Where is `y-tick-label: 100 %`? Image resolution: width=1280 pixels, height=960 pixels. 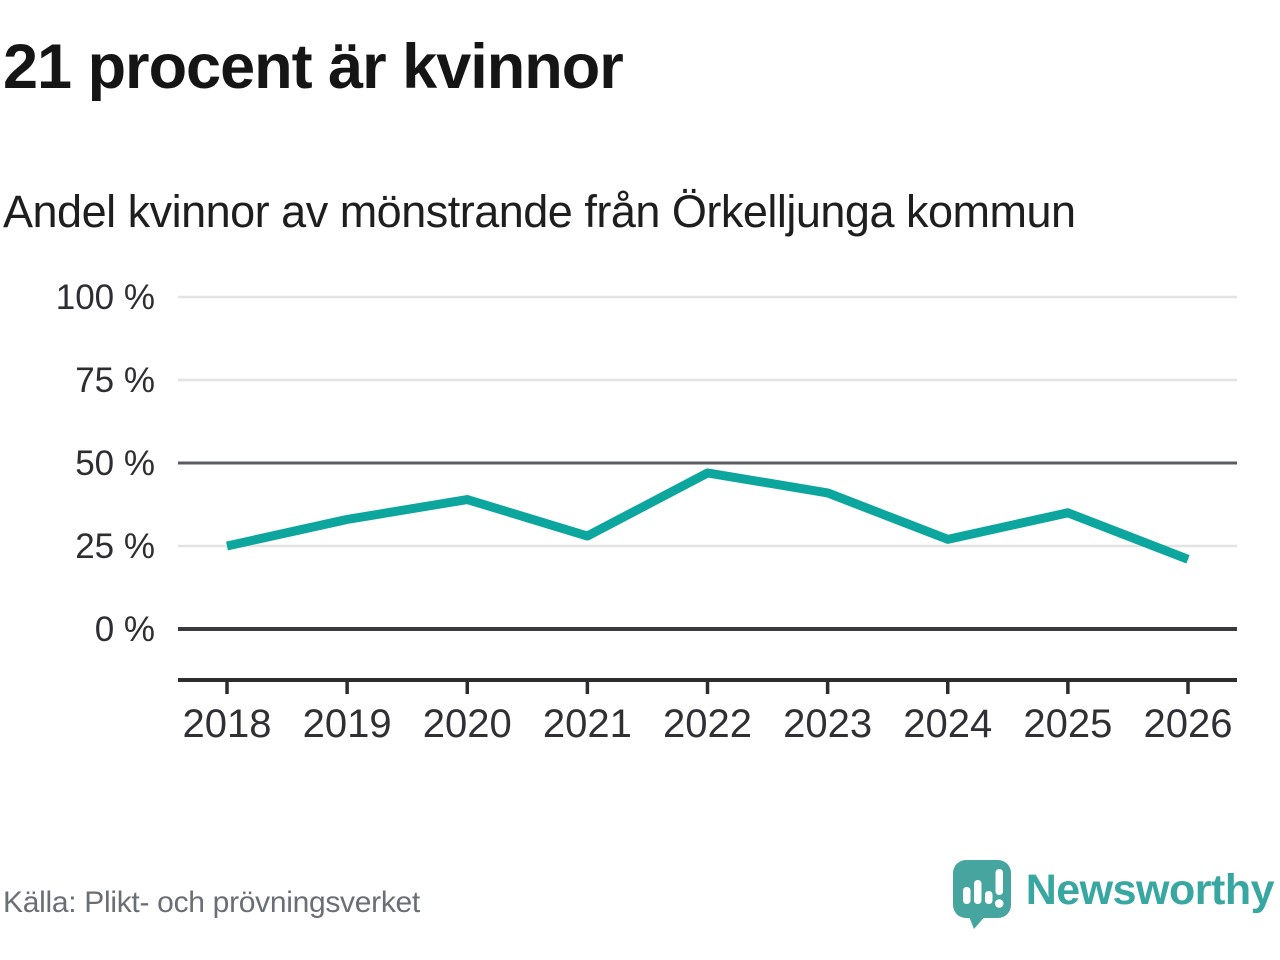 y-tick-label: 100 % is located at coordinates (105, 297).